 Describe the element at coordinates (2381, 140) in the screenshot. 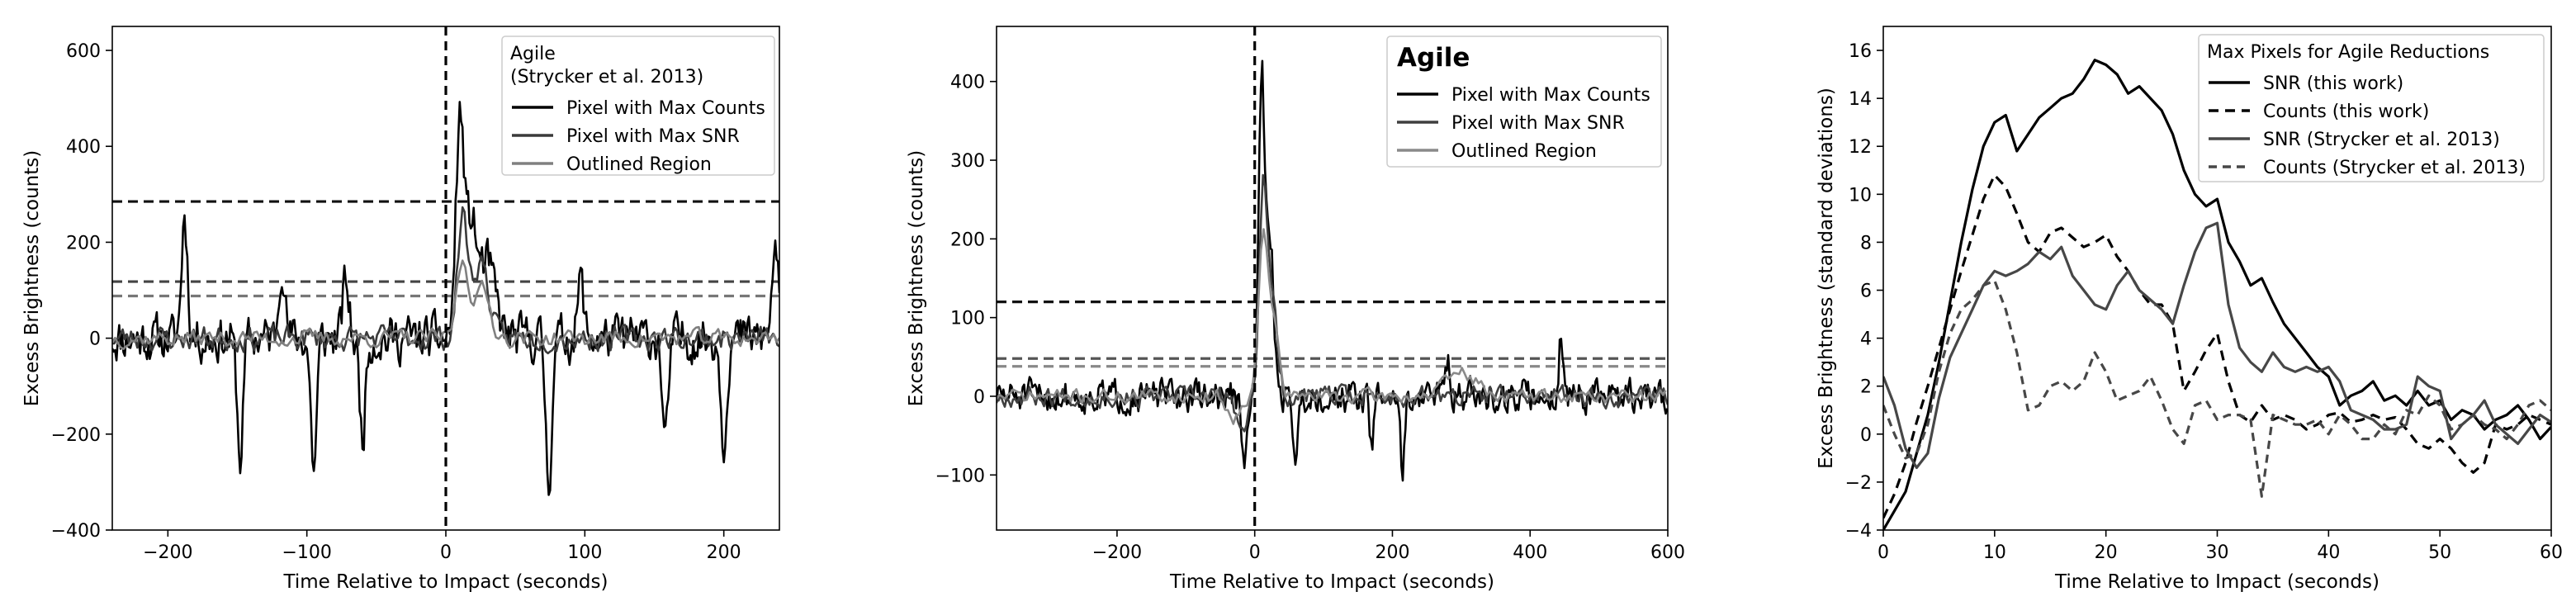

I see `legend-entry: SNR (Strycker et al. 2013)` at that location.